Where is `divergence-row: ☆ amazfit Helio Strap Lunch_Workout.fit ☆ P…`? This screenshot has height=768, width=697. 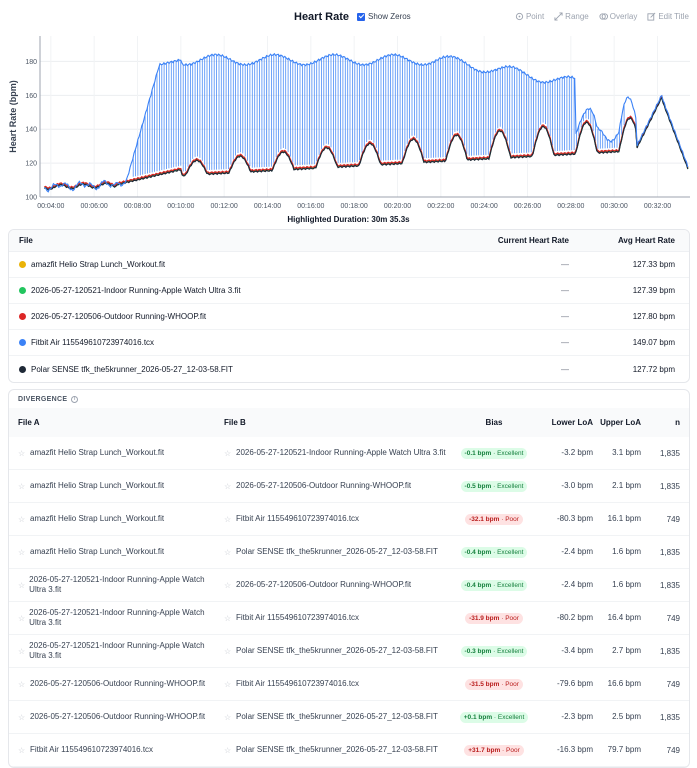
divergence-row: ☆ amazfit Helio Strap Lunch_Workout.fit ☆ P… is located at coordinates (349, 552).